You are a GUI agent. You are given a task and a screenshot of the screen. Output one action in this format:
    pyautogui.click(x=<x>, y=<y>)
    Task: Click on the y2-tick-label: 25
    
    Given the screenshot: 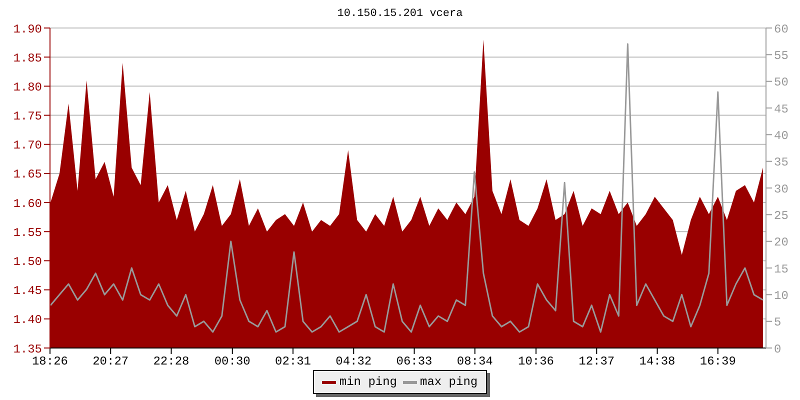 What is the action you would take?
    pyautogui.click(x=781, y=215)
    